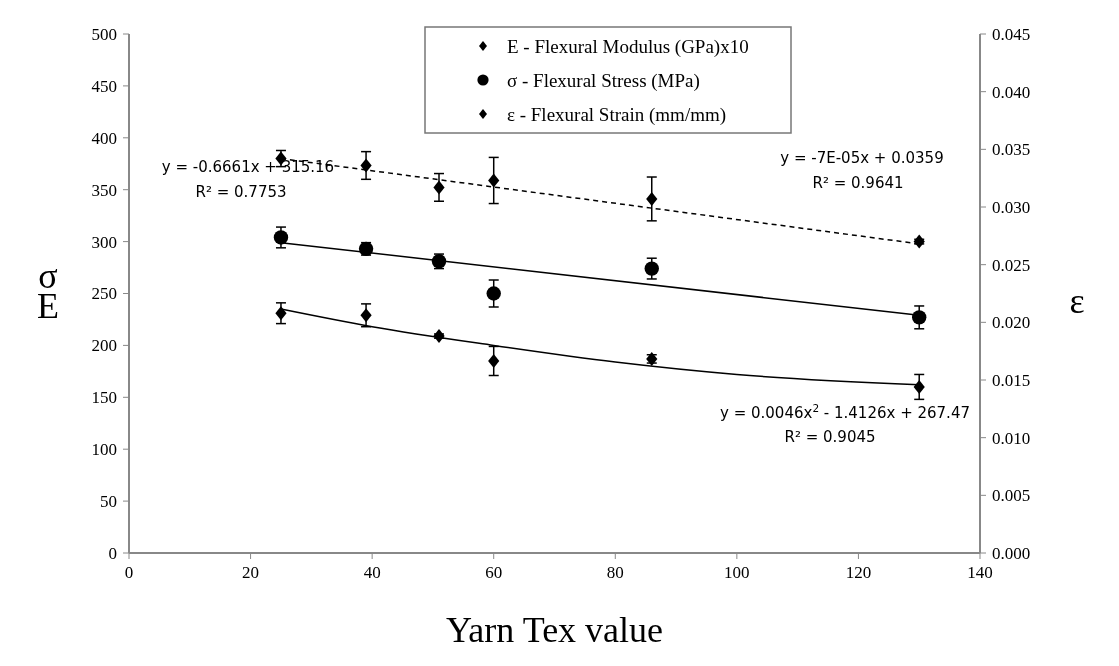 The image size is (1119, 666). What do you see at coordinates (129, 572) in the screenshot?
I see `x-tick-label: 0` at bounding box center [129, 572].